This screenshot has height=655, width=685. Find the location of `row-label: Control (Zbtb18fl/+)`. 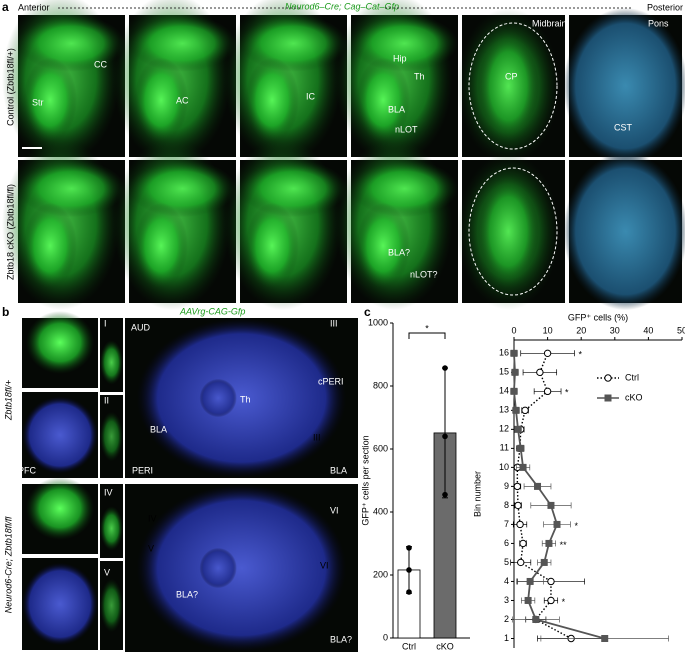

row-label: Control (Zbtb18fl/+) is located at coordinates (10, 87).